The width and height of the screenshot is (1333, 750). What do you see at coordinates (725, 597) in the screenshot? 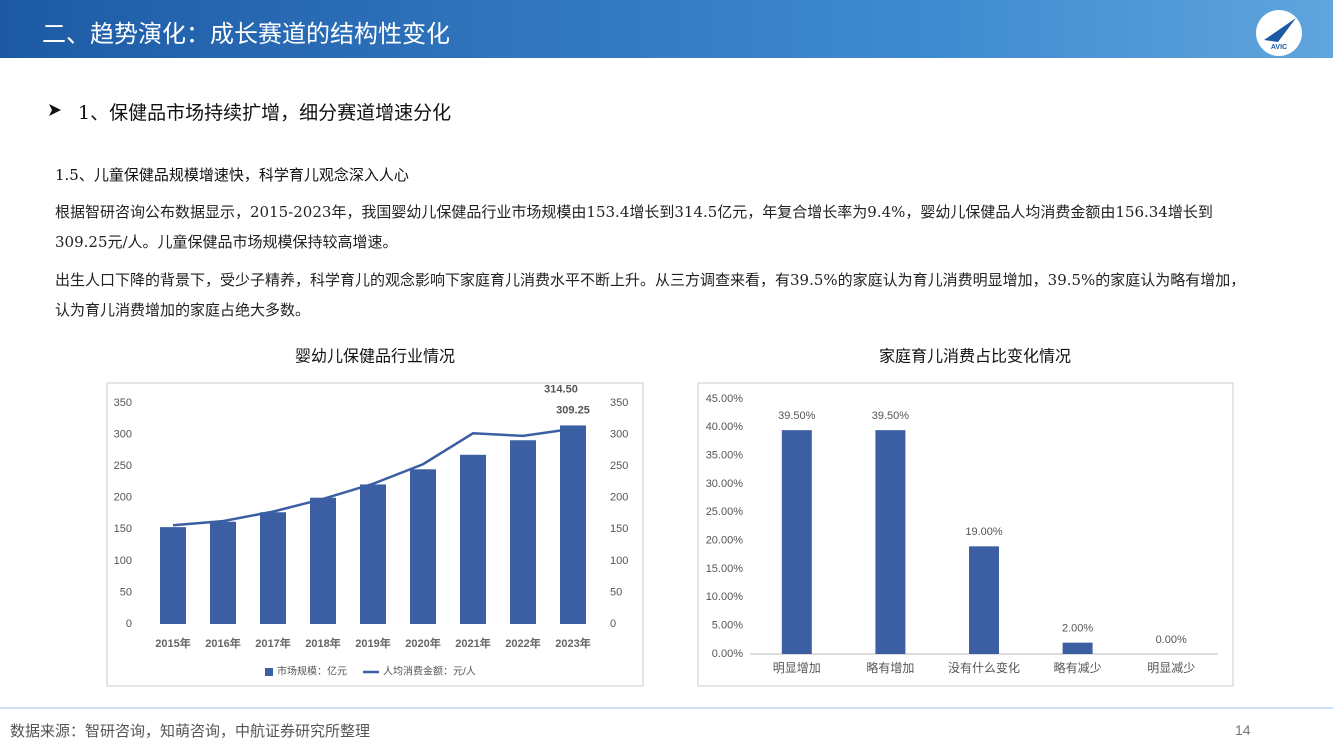
I see `tick-label: 10.00%` at bounding box center [725, 597].